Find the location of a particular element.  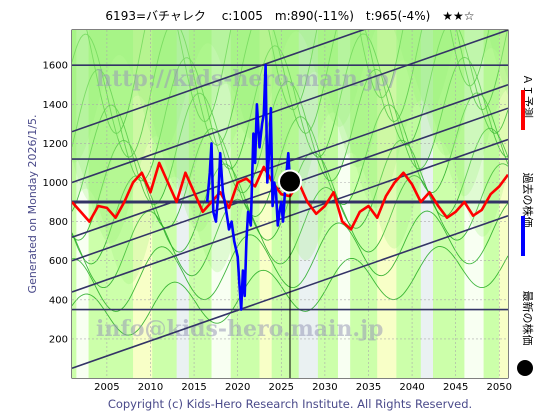

generated-date: Generated on Monday 2026/1/5. is located at coordinates (32, 204).